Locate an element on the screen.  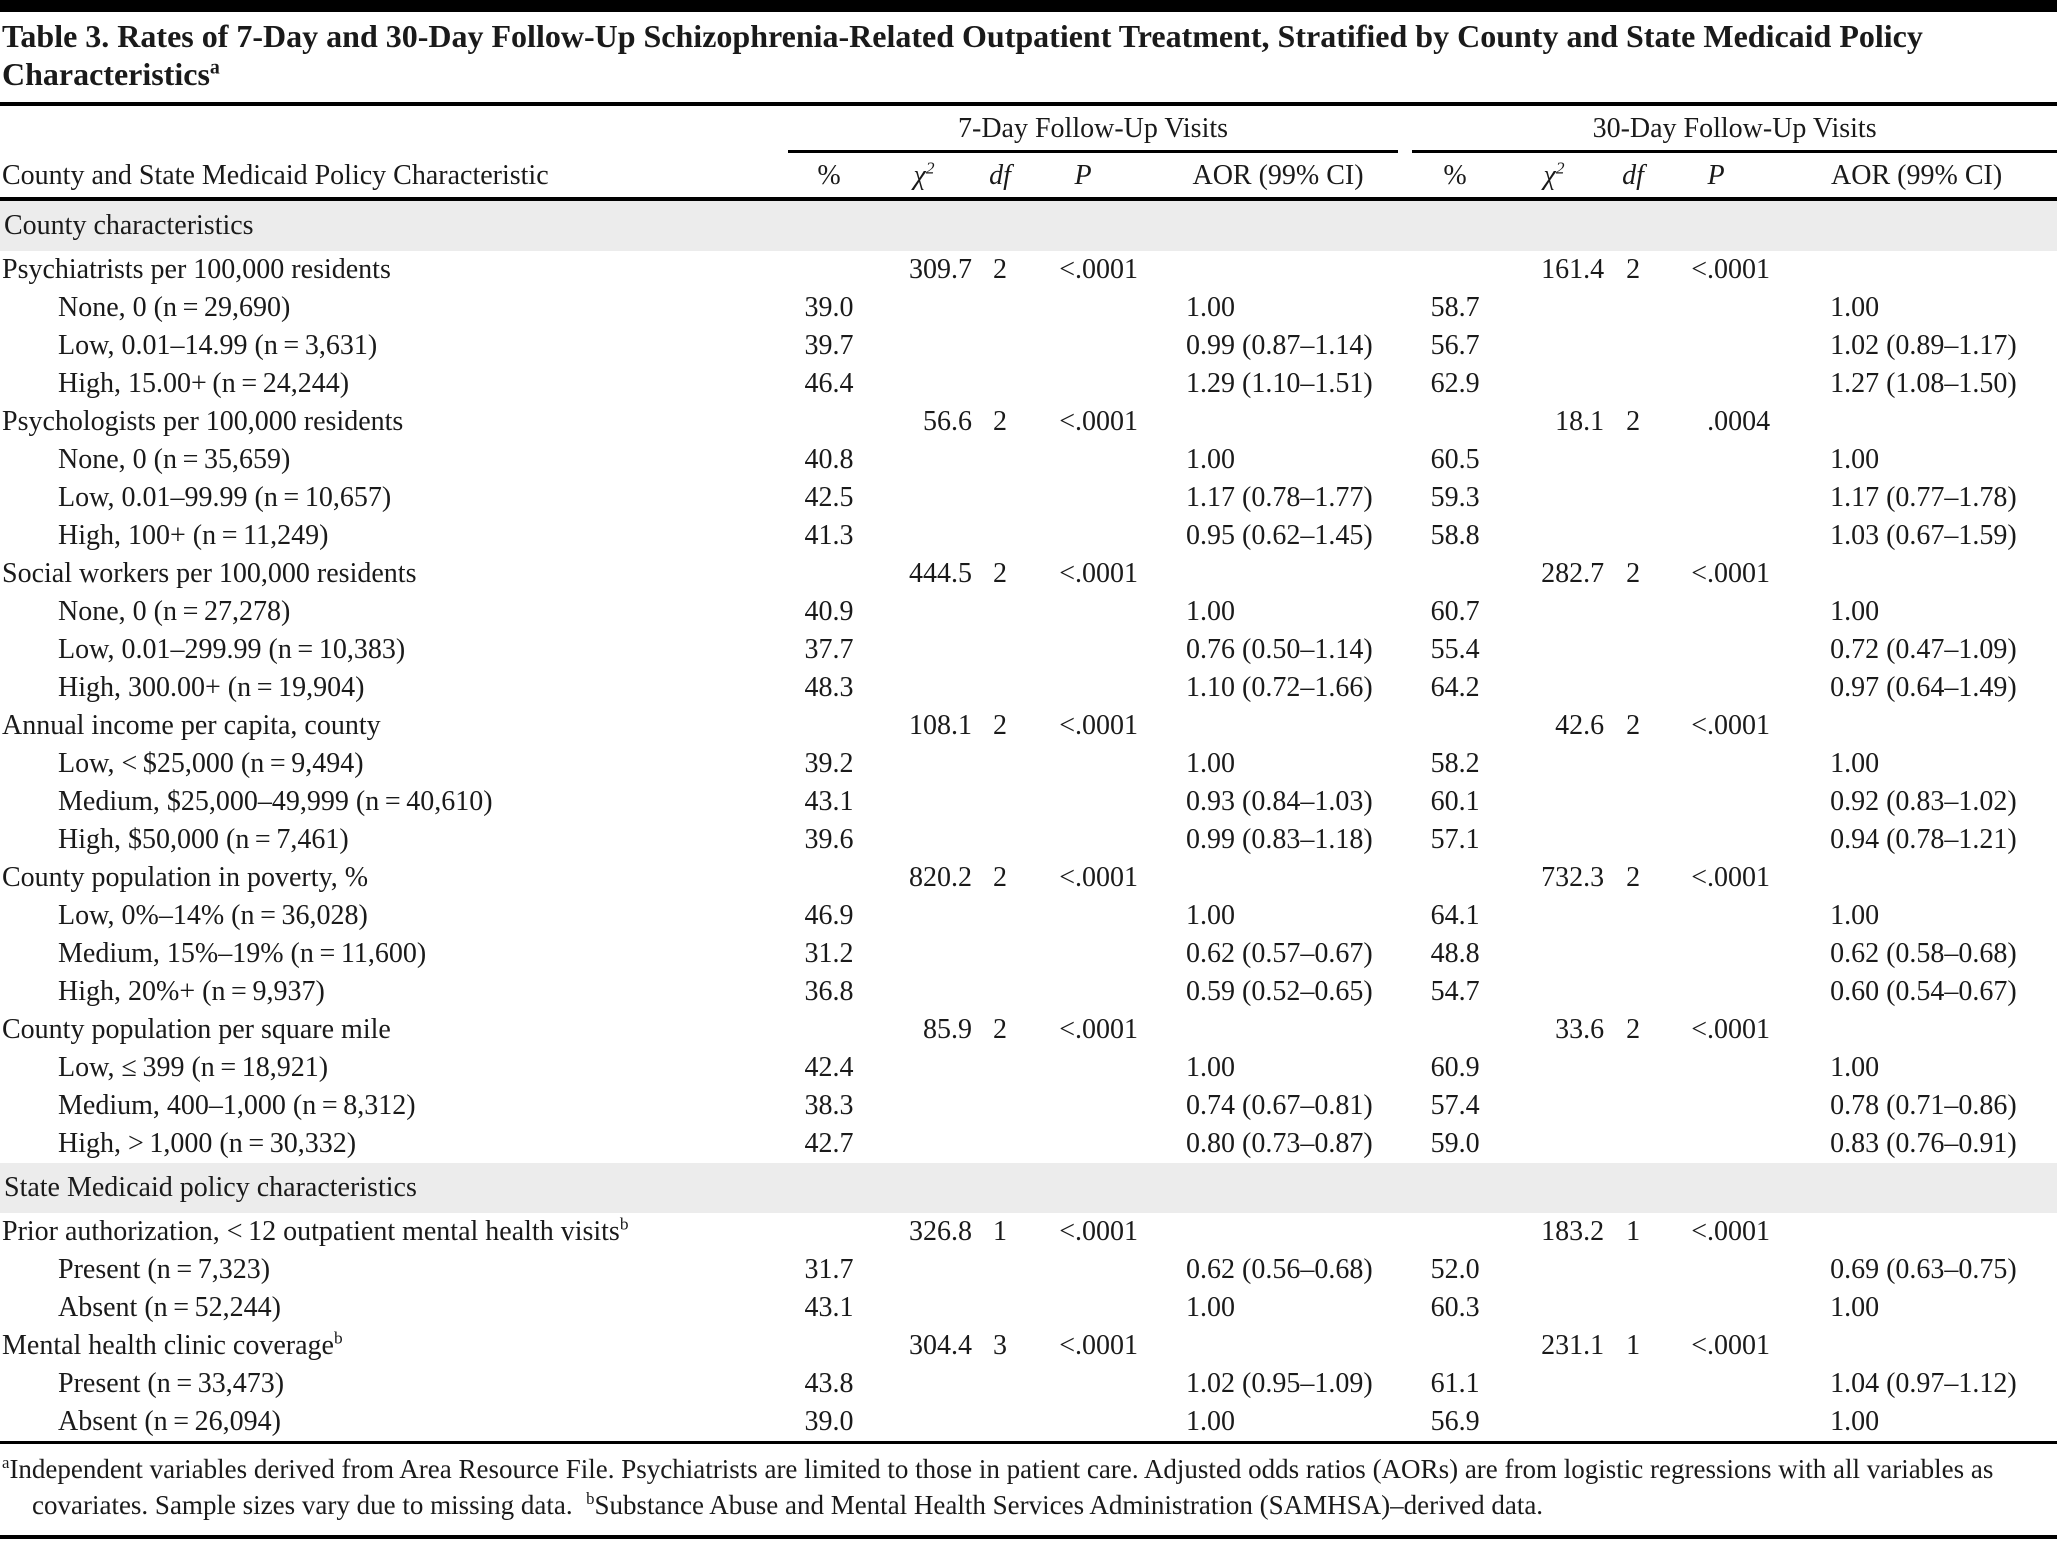
cell-aor-30day: 0.69 (0.63–0.75) is located at coordinates (1923, 1269).